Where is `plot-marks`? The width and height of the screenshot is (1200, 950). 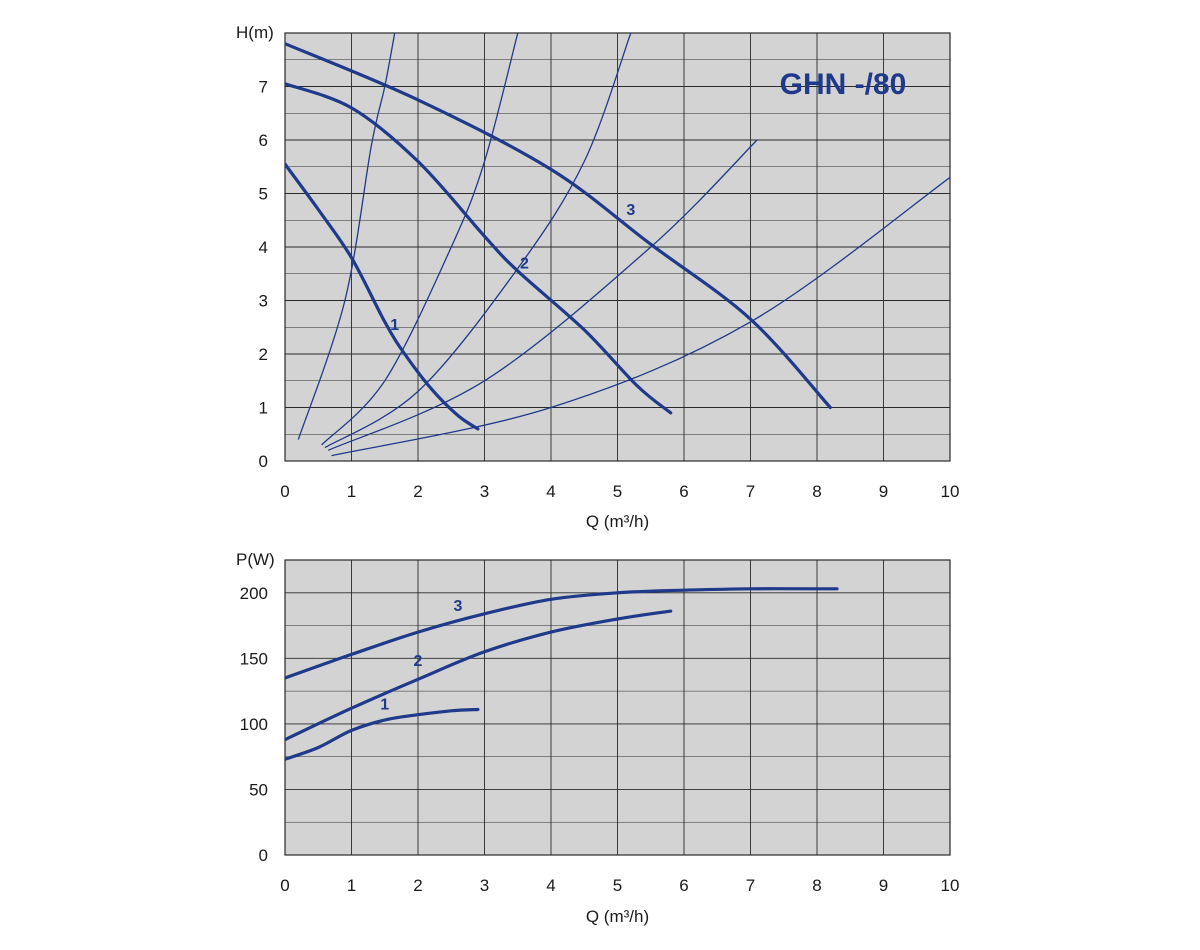
plot-marks is located at coordinates (562, 674).